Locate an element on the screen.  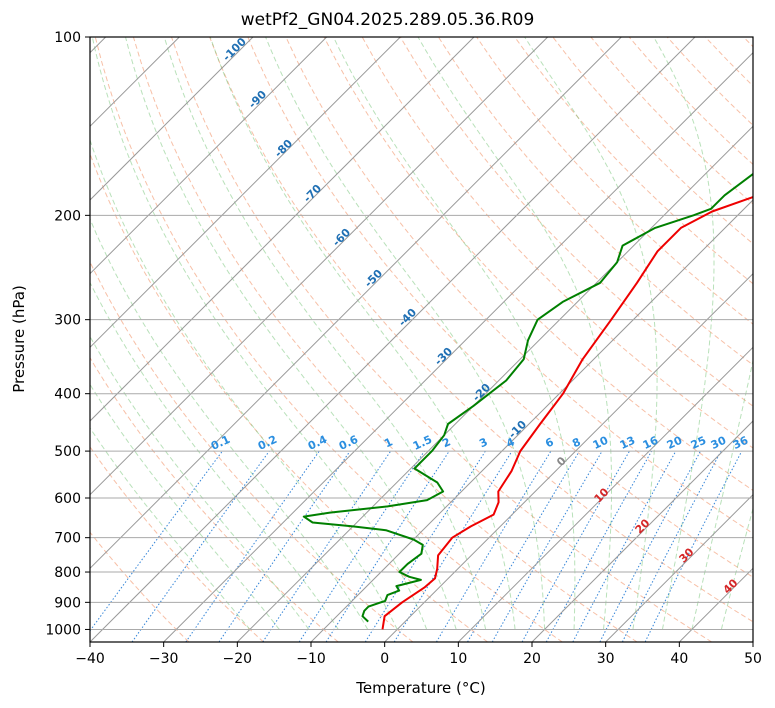
y-tick-label: 200 is located at coordinates (67, 216).